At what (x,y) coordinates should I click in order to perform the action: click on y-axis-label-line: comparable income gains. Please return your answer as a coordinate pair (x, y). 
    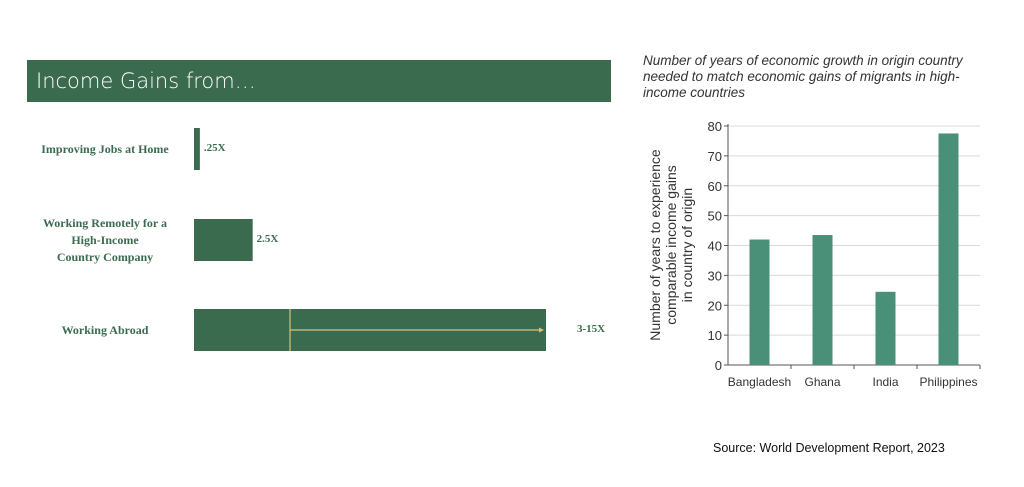
    Looking at the image, I should click on (671, 245).